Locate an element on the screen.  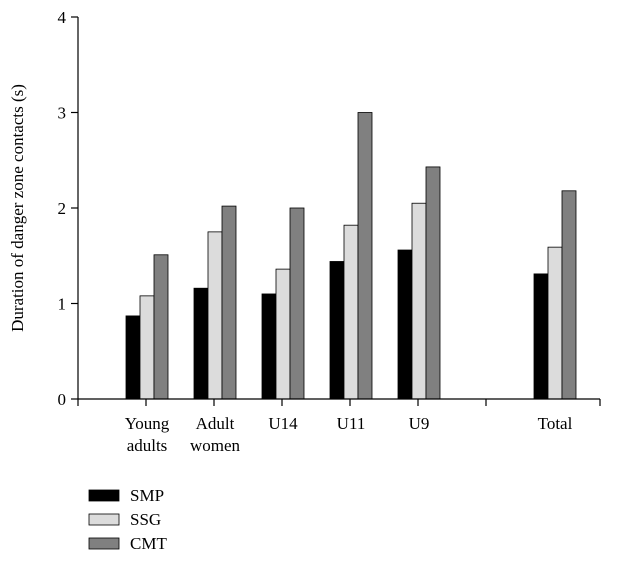
x-axis-ticks: Young adults Adult women U14 U11 U9 Total is located at coordinates (339, 427).